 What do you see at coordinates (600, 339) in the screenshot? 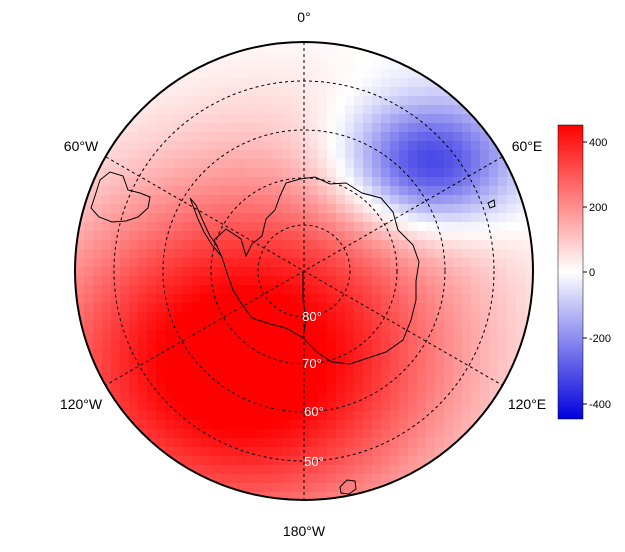
I see `cb-label-m200: -200` at bounding box center [600, 339].